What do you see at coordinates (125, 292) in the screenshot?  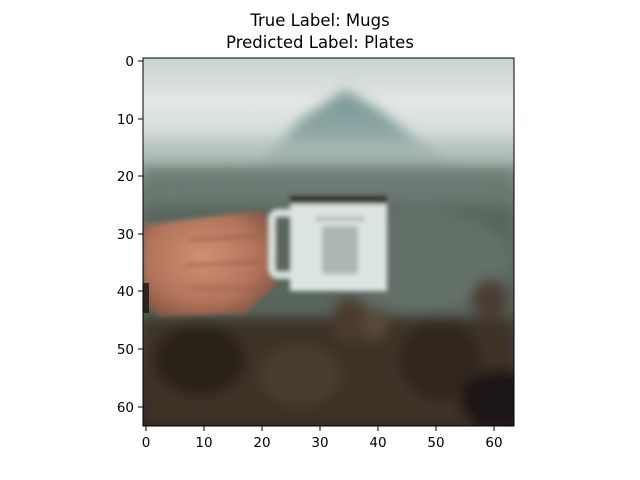 I see `y-tick-label: 40` at bounding box center [125, 292].